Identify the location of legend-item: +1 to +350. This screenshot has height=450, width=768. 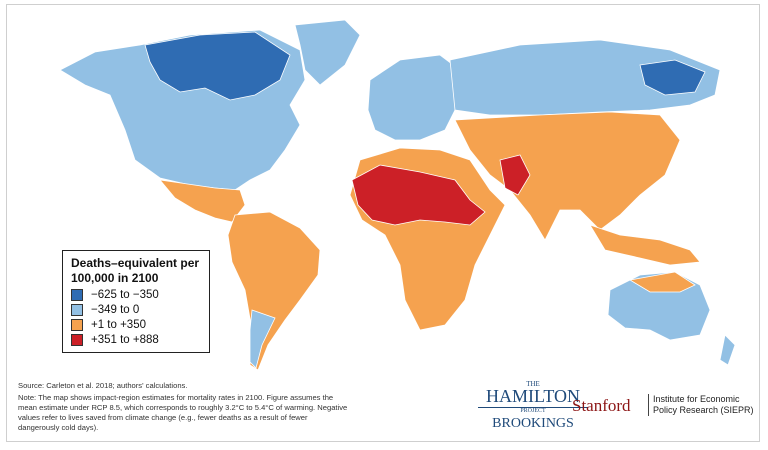
(136, 325).